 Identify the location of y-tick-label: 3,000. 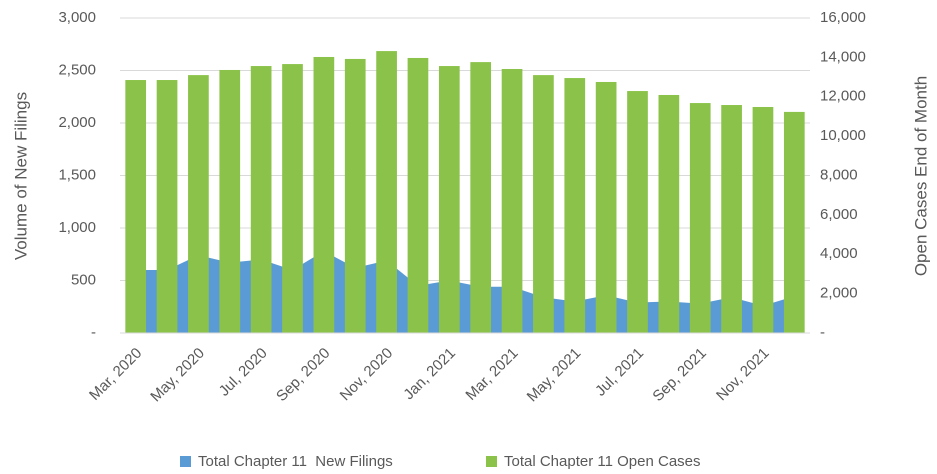
(77, 17).